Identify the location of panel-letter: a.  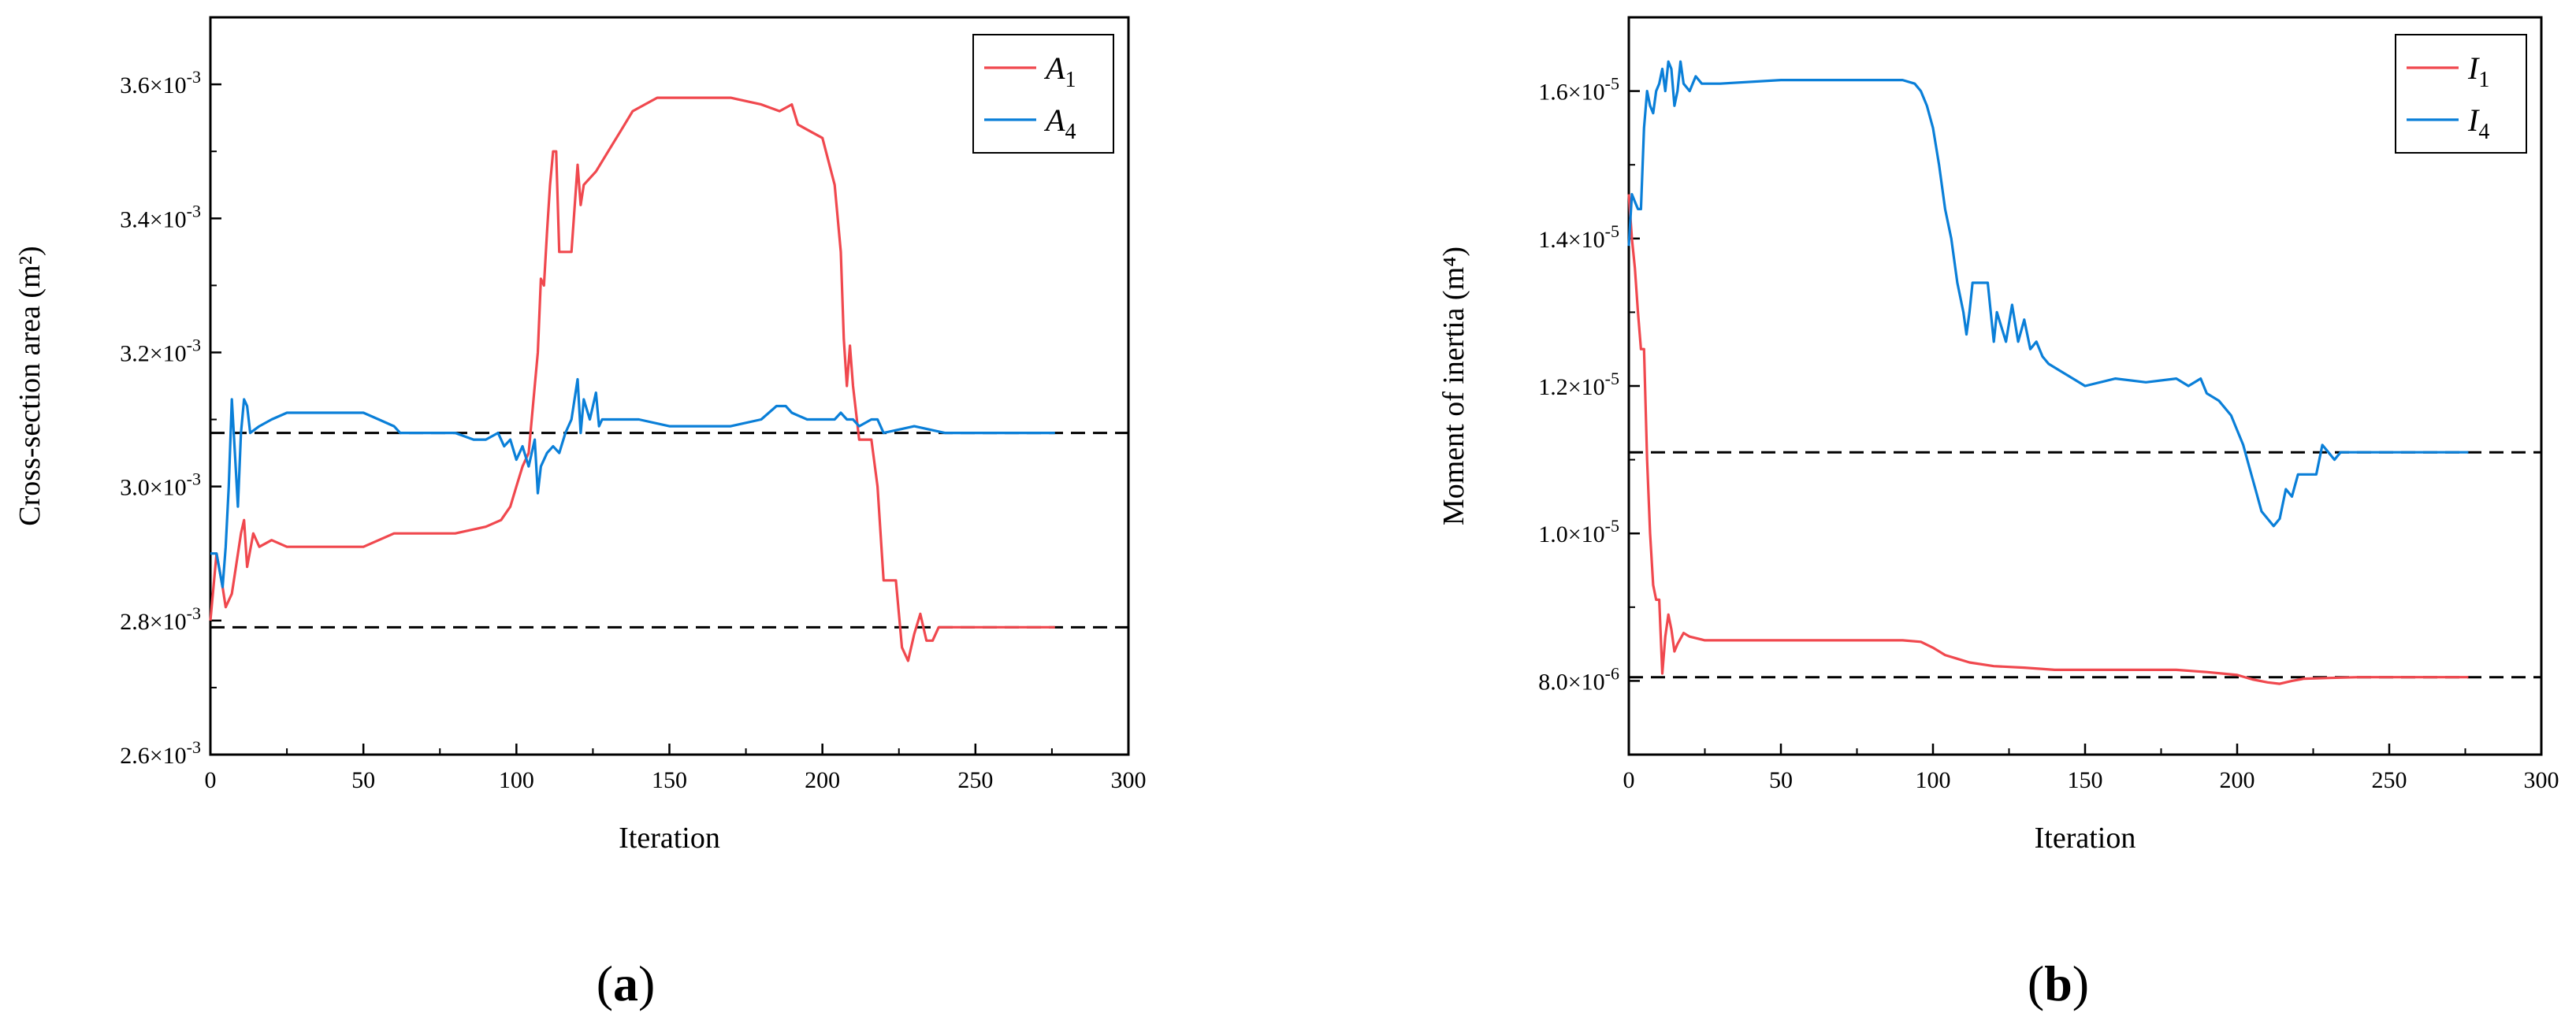
(625, 983).